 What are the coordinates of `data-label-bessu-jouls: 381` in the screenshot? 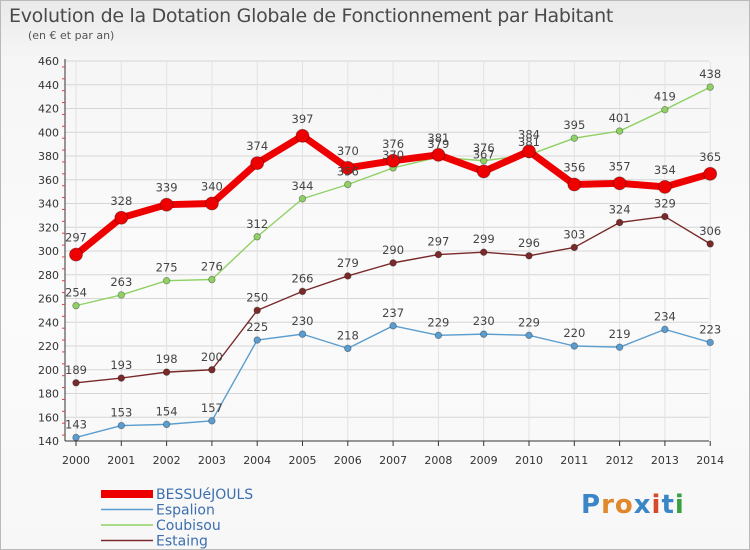 It's located at (438, 138).